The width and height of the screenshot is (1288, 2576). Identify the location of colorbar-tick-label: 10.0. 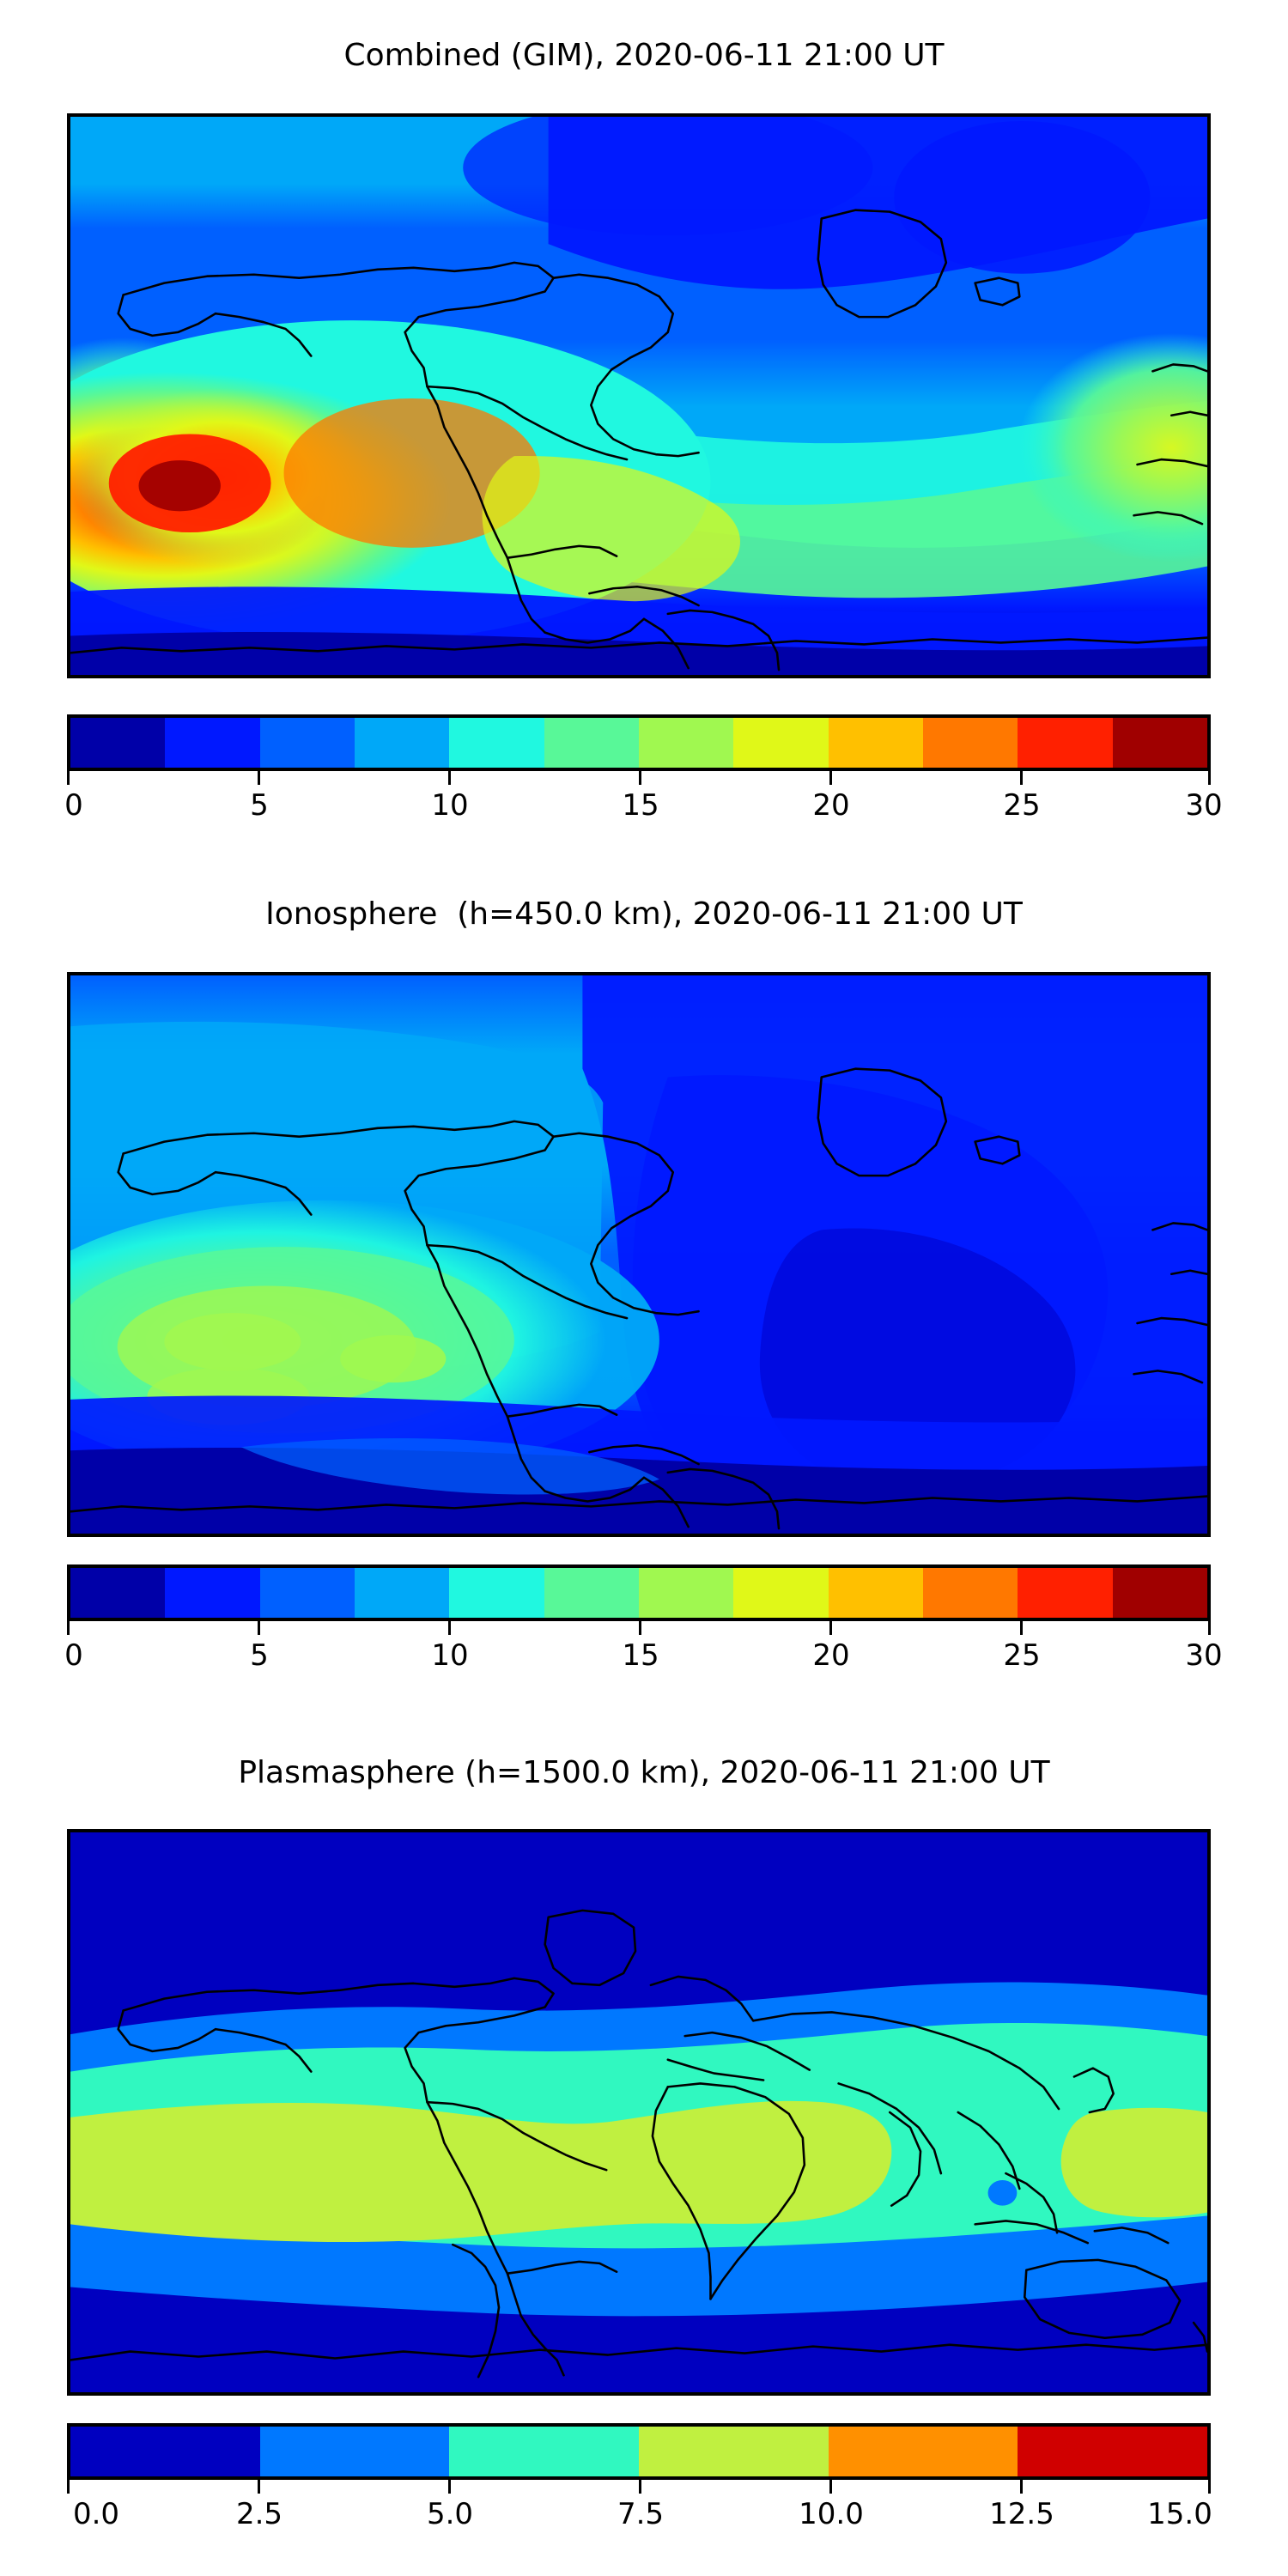
(832, 2514).